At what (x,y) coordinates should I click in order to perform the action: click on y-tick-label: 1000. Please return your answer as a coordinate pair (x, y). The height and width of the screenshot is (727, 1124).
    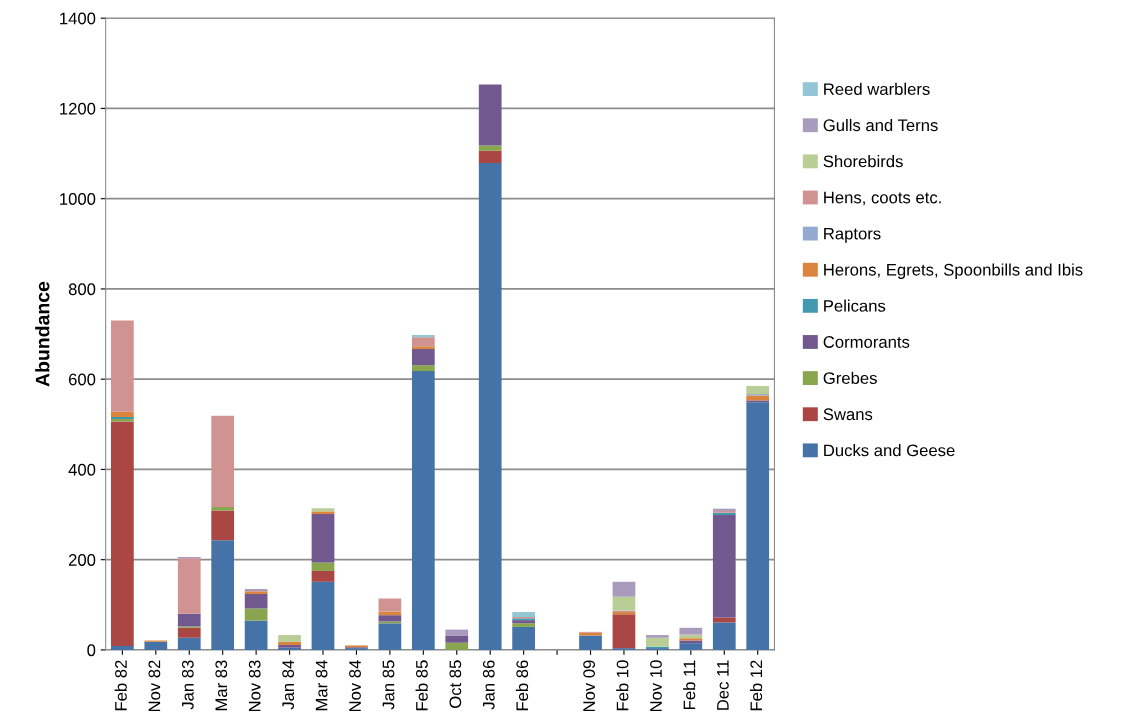
    Looking at the image, I should click on (78, 199).